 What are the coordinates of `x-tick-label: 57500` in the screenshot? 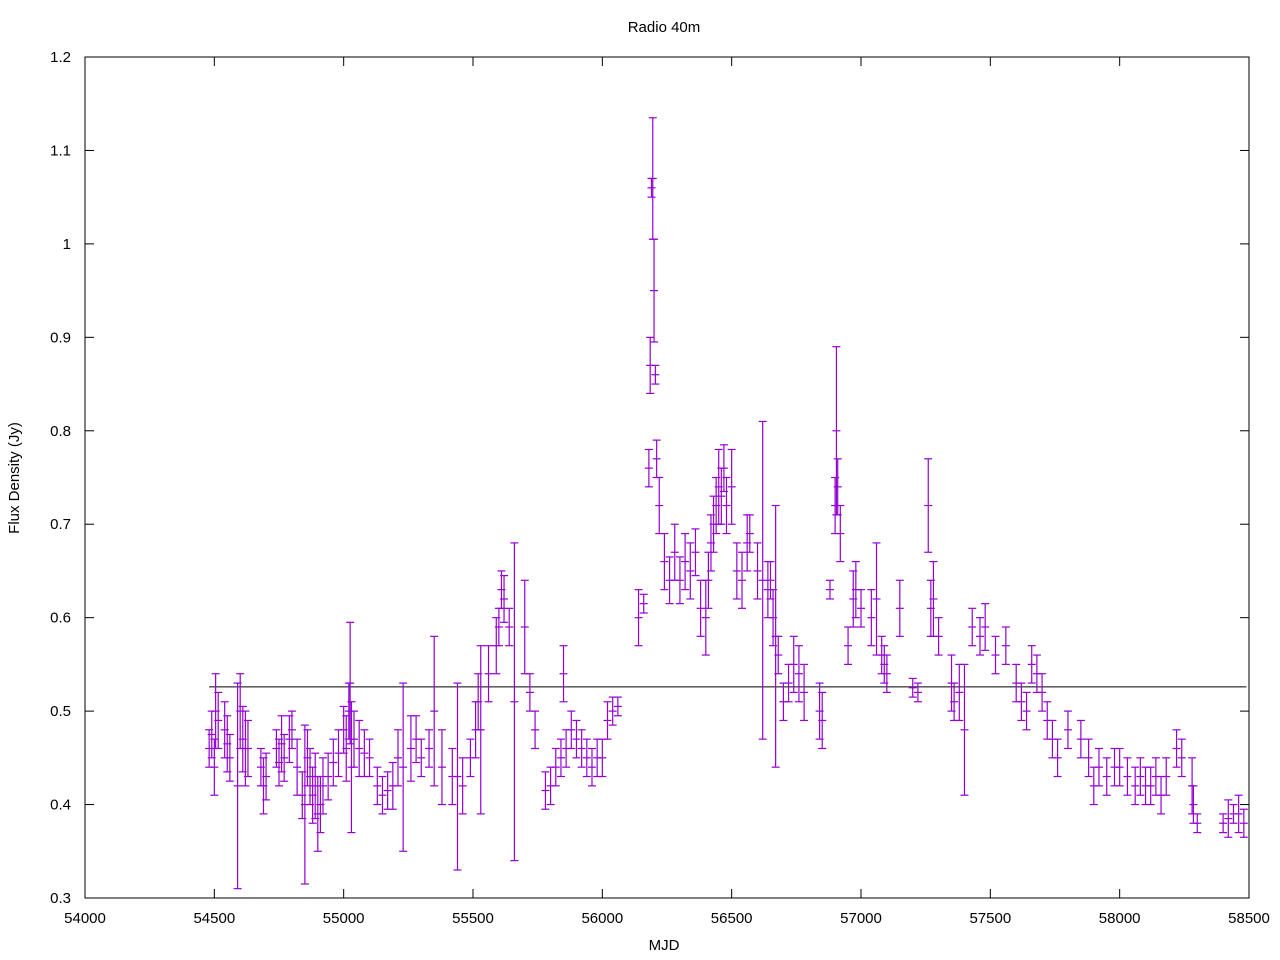 It's located at (990, 918).